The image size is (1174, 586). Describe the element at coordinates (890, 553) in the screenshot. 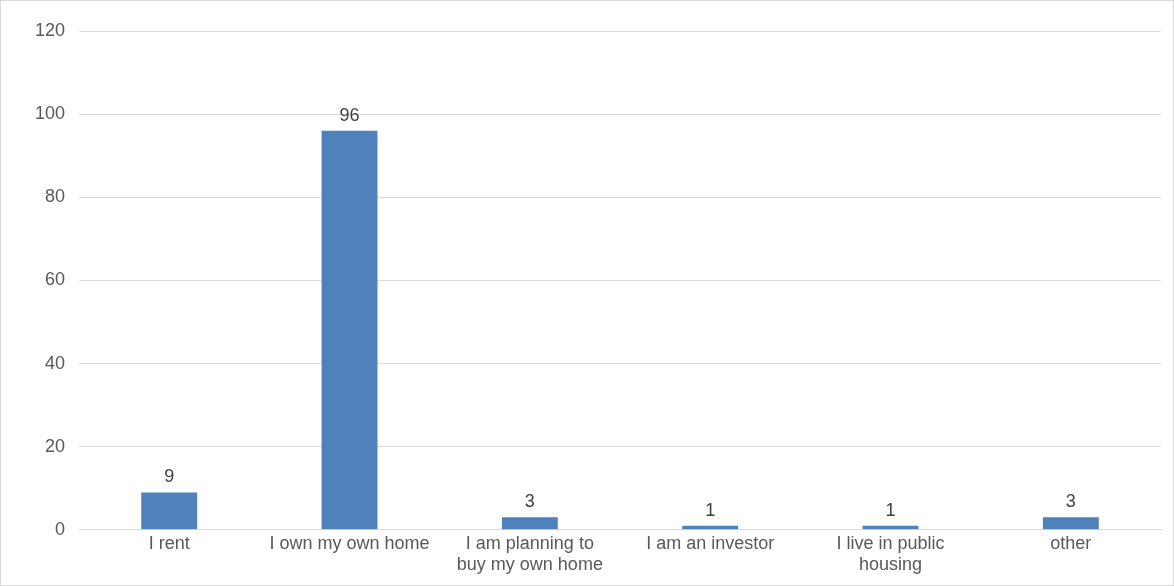

I see `x-tick-label: I live in public housing` at that location.